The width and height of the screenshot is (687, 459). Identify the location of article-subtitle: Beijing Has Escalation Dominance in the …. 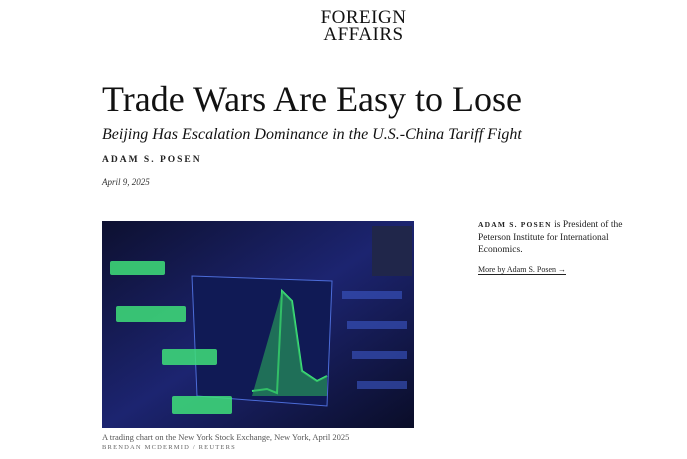
(312, 134).